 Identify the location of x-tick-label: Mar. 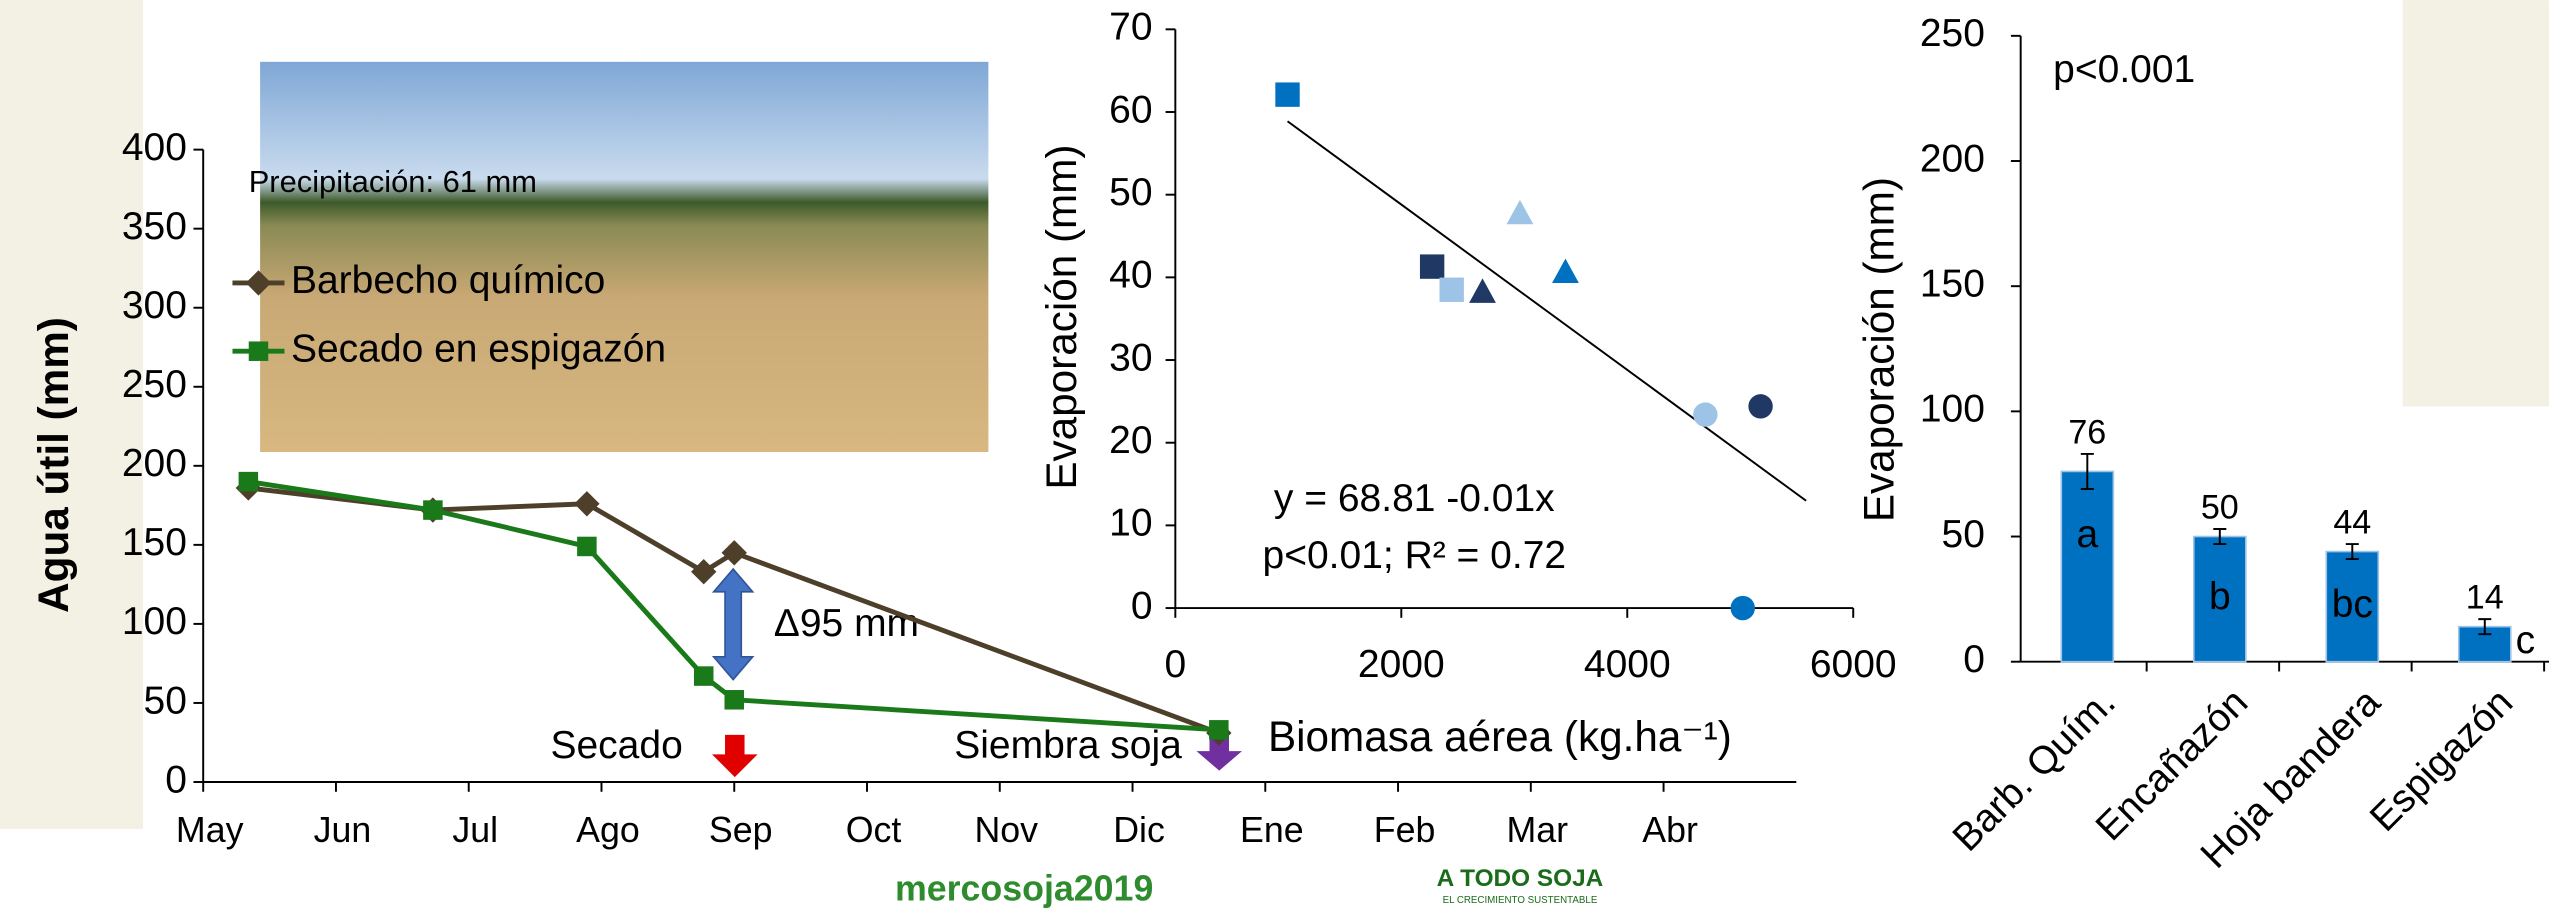
(1538, 830).